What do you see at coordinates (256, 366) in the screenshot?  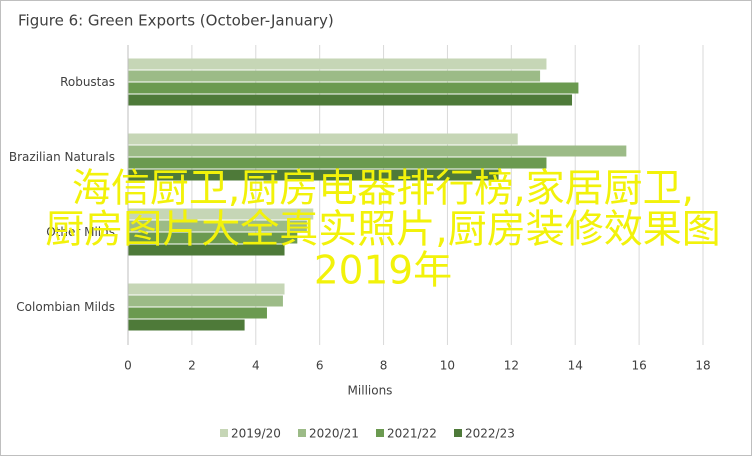 I see `x-tick-label: 4` at bounding box center [256, 366].